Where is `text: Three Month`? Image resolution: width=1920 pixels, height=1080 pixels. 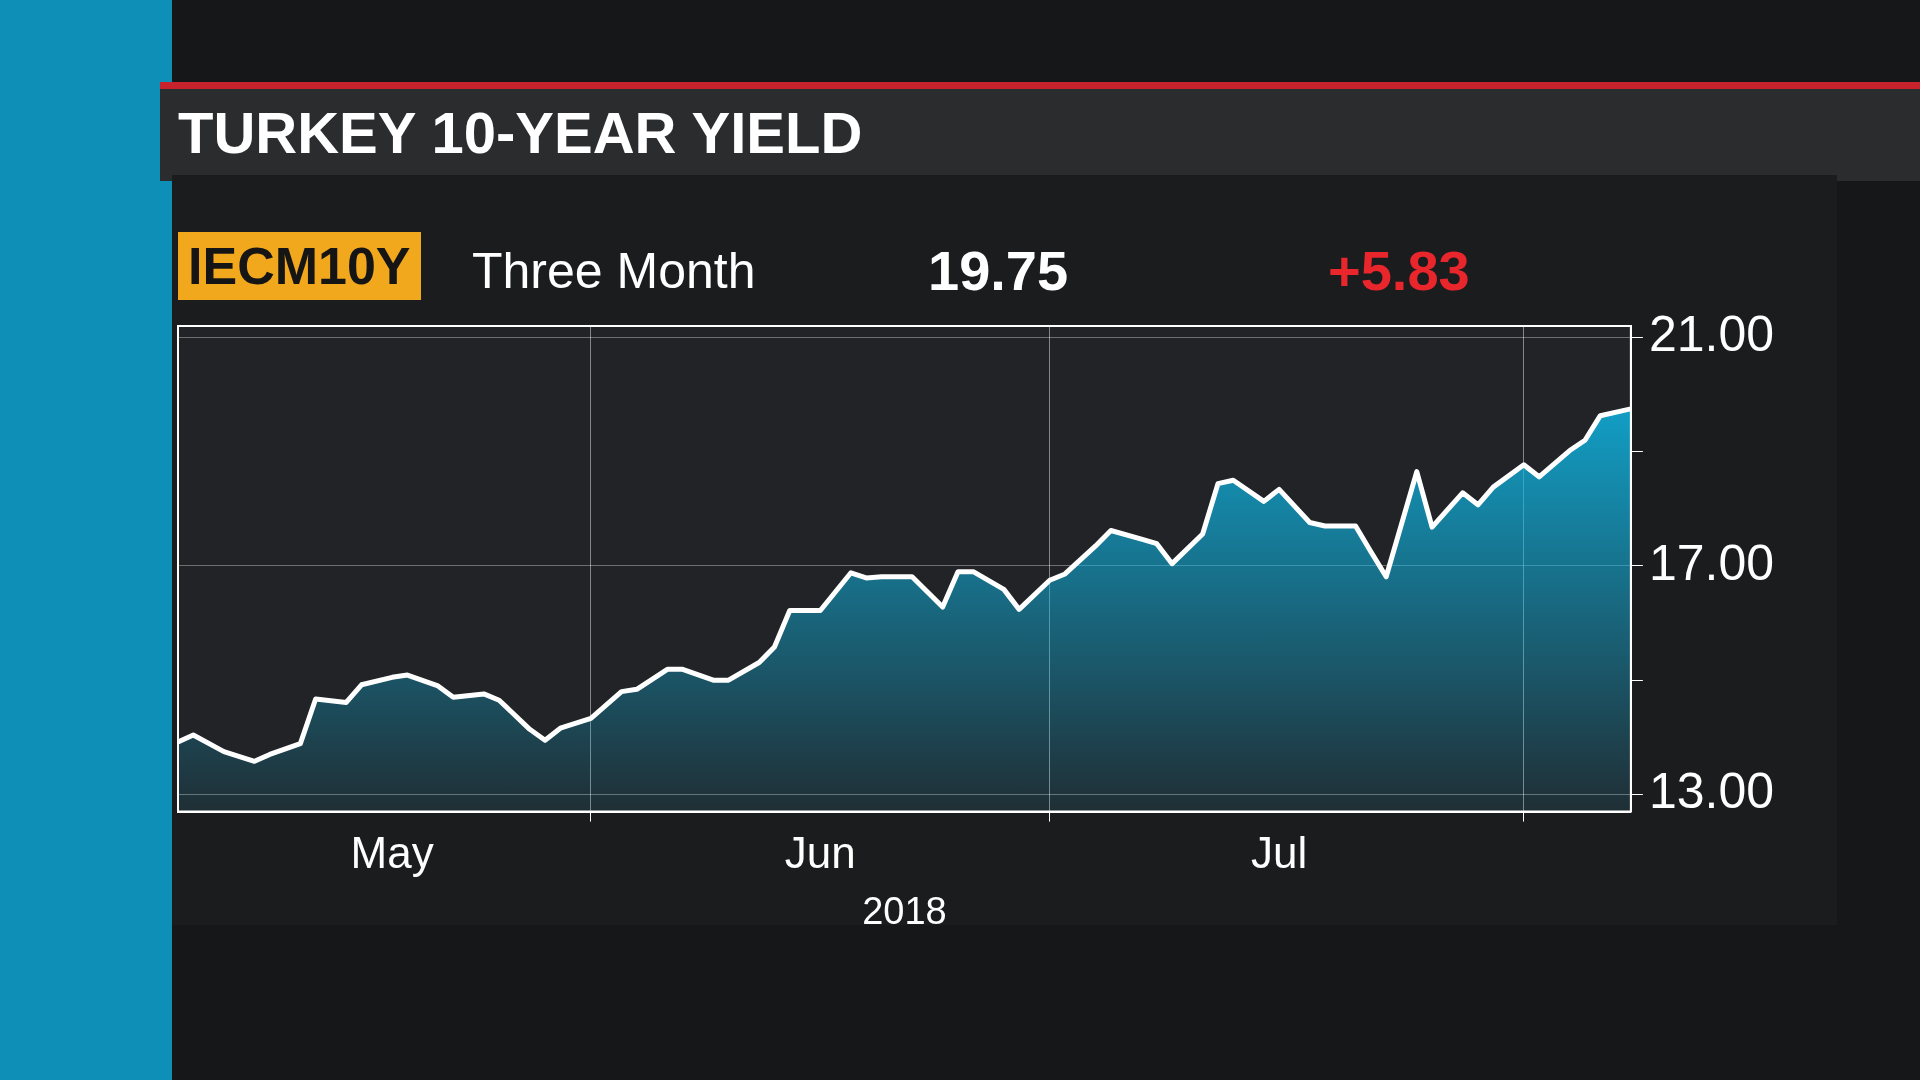 text: Three Month is located at coordinates (614, 271).